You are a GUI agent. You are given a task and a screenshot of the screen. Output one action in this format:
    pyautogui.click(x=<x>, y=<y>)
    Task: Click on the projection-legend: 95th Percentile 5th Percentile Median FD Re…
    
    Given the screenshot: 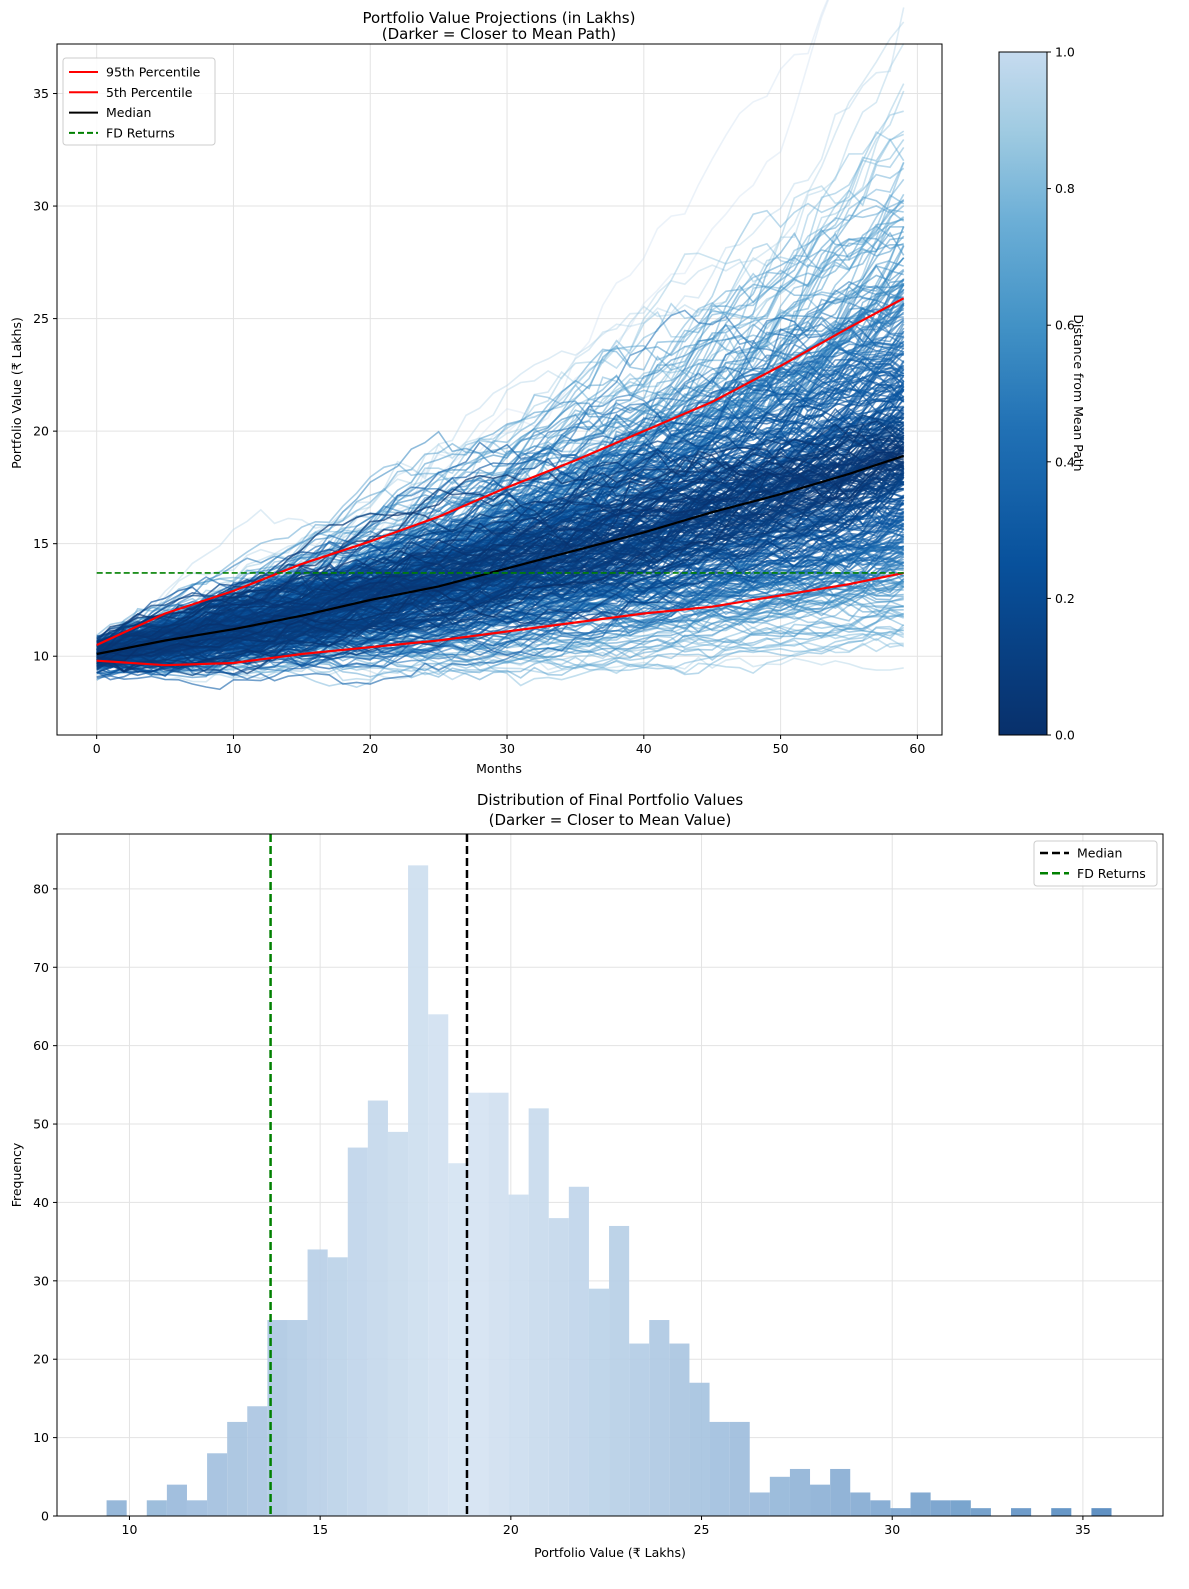 What is the action you would take?
    pyautogui.click(x=139, y=101)
    